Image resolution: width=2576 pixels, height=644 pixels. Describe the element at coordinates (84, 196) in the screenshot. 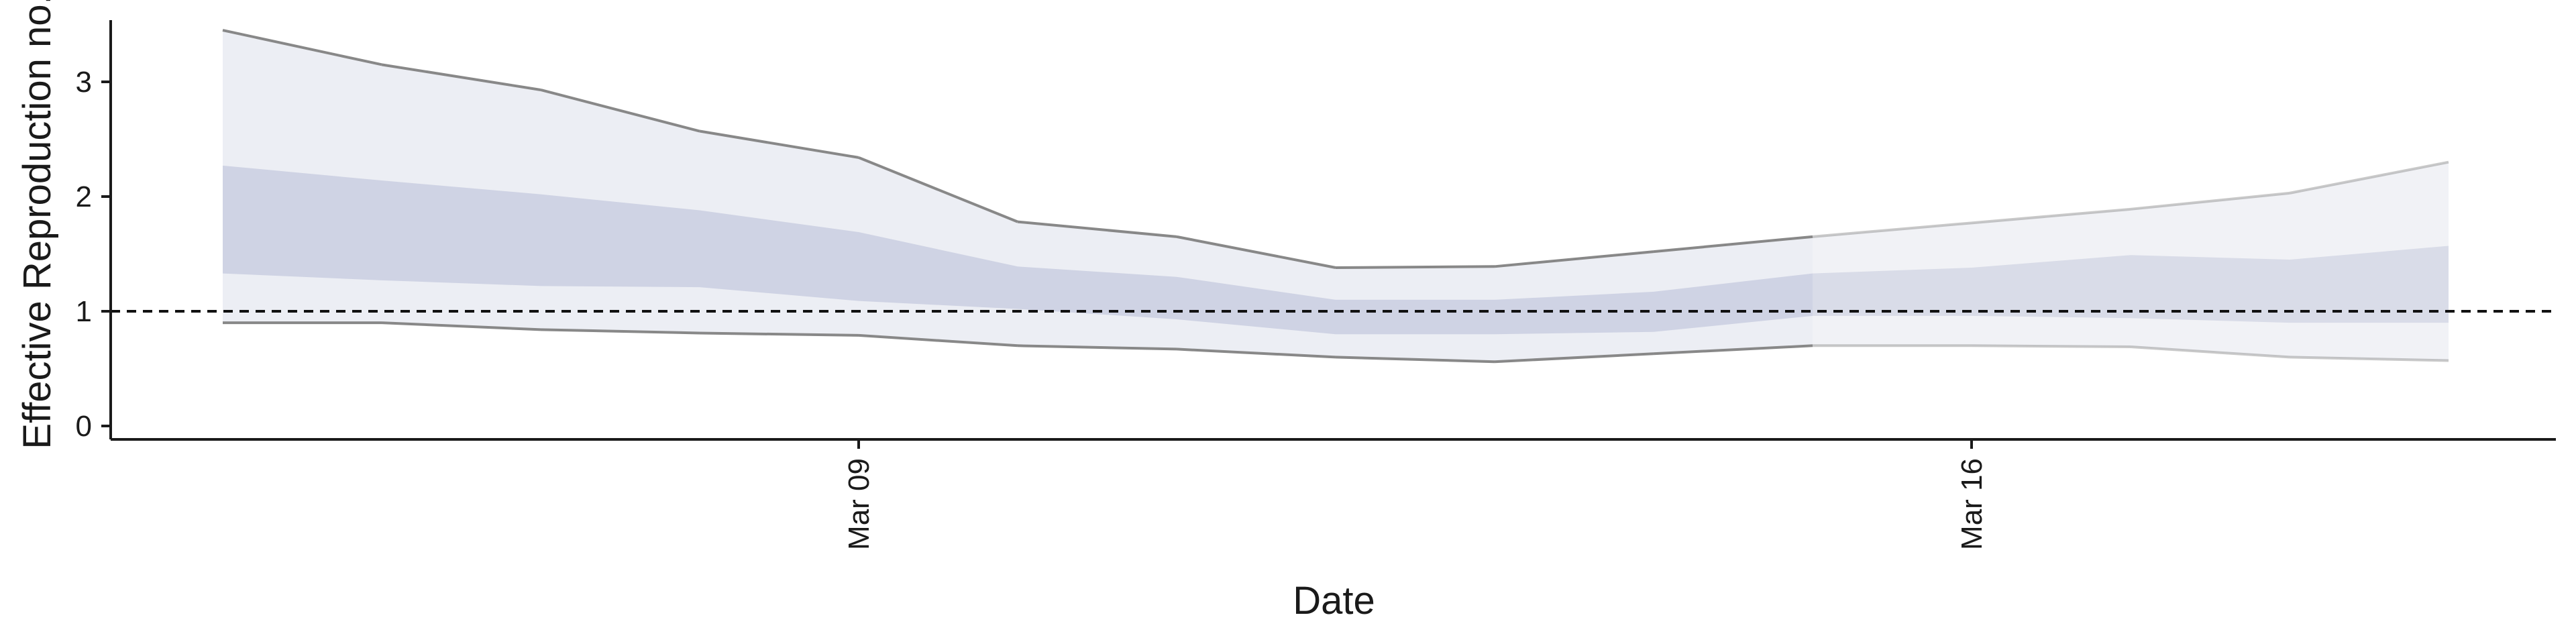

I see `y-tick-label-2: 2` at that location.